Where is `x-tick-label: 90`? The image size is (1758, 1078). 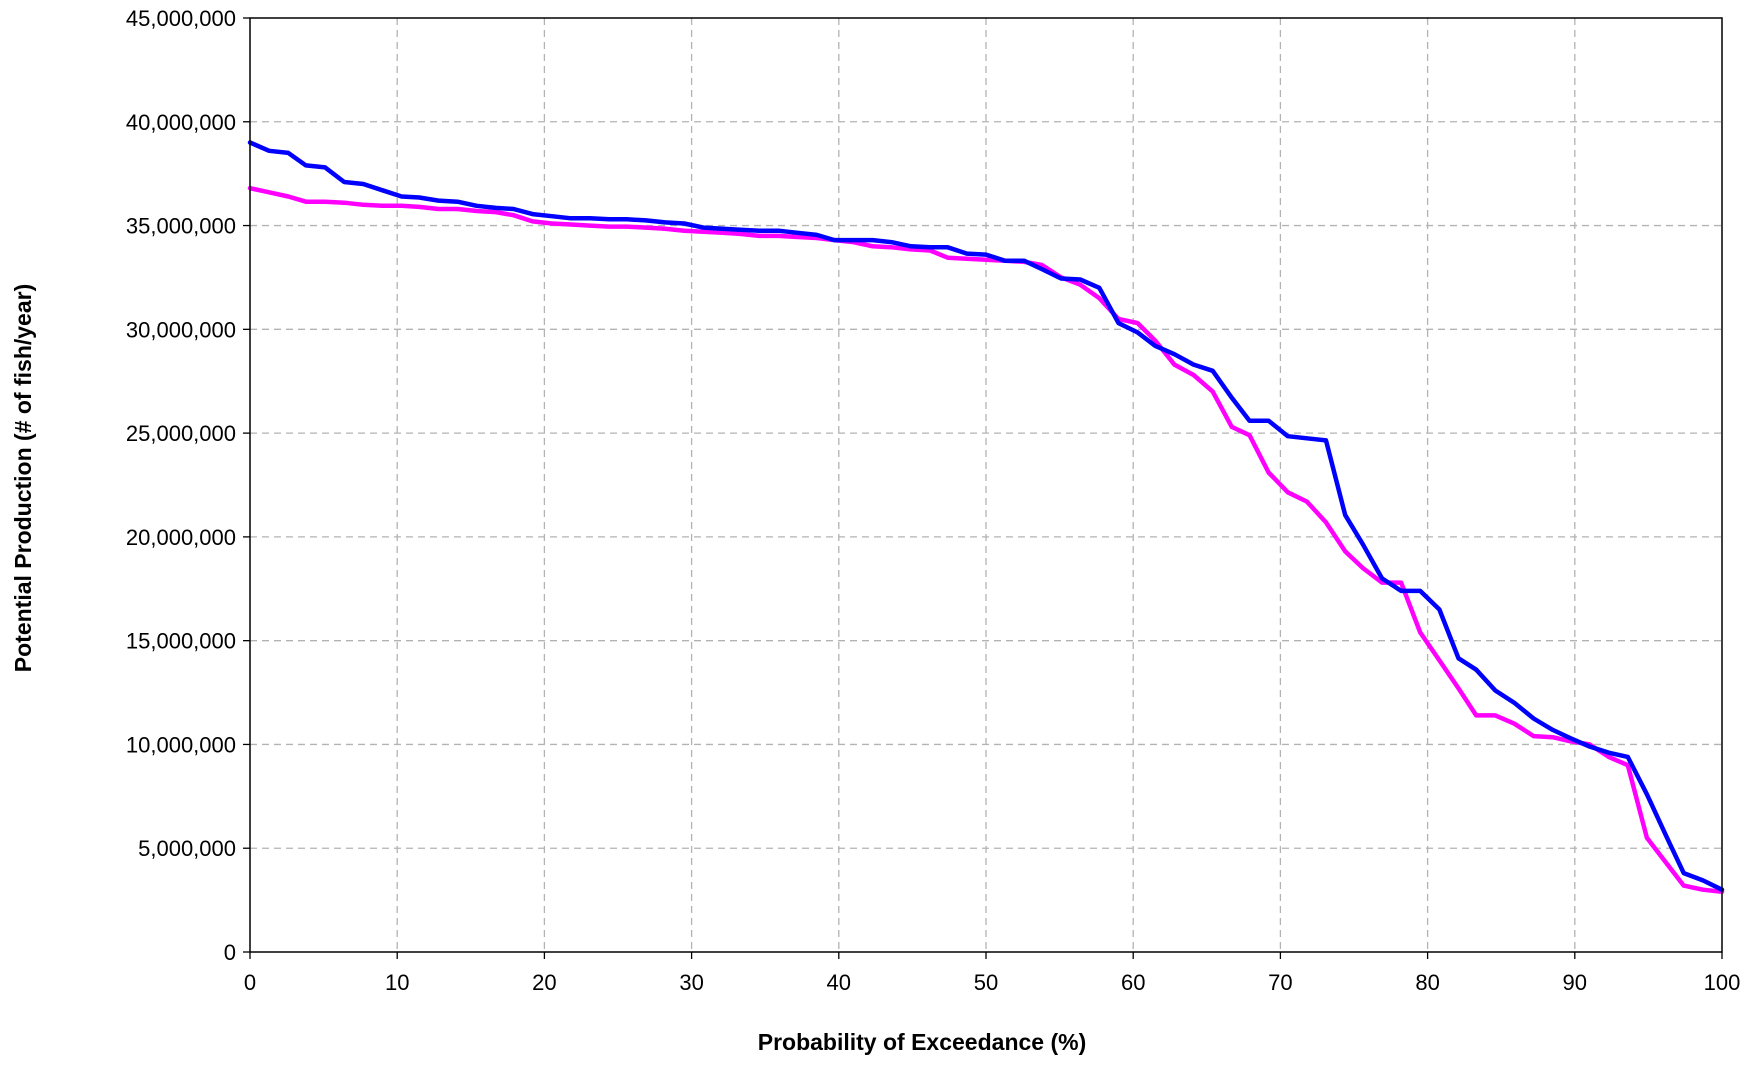 x-tick-label: 90 is located at coordinates (1575, 982).